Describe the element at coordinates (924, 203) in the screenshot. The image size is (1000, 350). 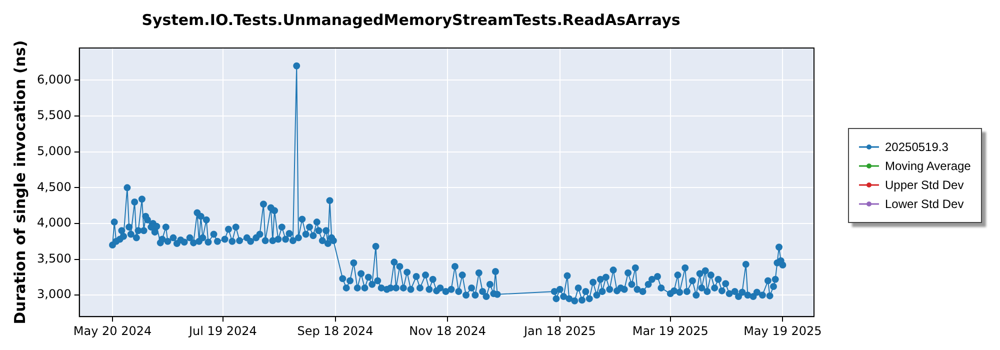
I see `legend-label: Lower Std Dev` at that location.